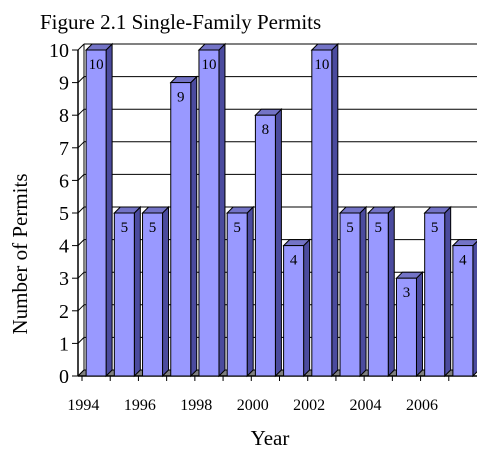 The width and height of the screenshot is (477, 452). Describe the element at coordinates (309, 405) in the screenshot. I see `x-tick-label: 2002` at that location.